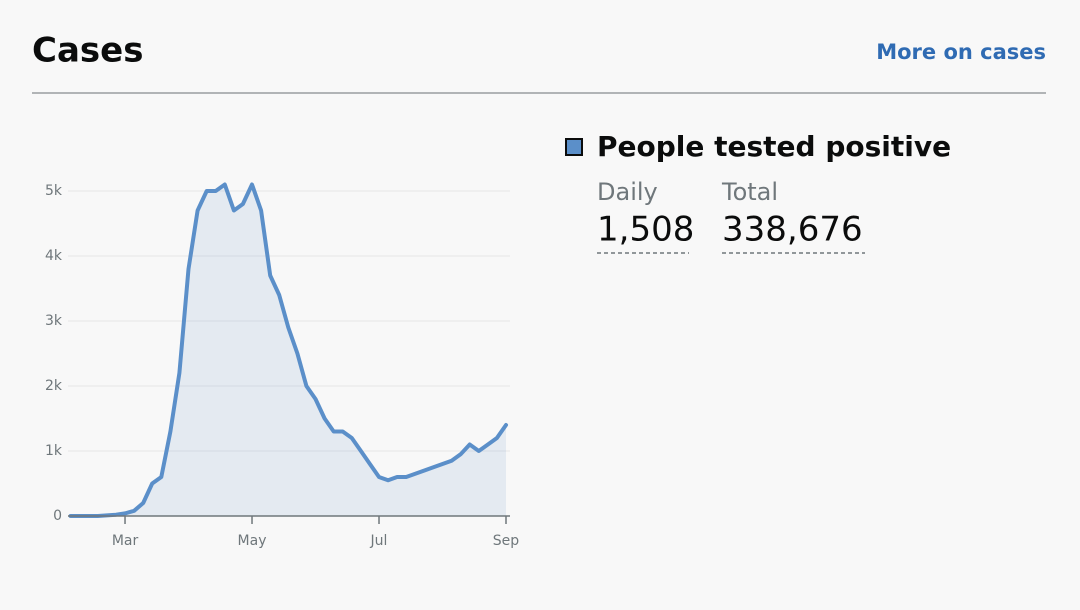 The width and height of the screenshot is (1080, 610). What do you see at coordinates (54, 321) in the screenshot?
I see `y-tick-label: 3k` at bounding box center [54, 321].